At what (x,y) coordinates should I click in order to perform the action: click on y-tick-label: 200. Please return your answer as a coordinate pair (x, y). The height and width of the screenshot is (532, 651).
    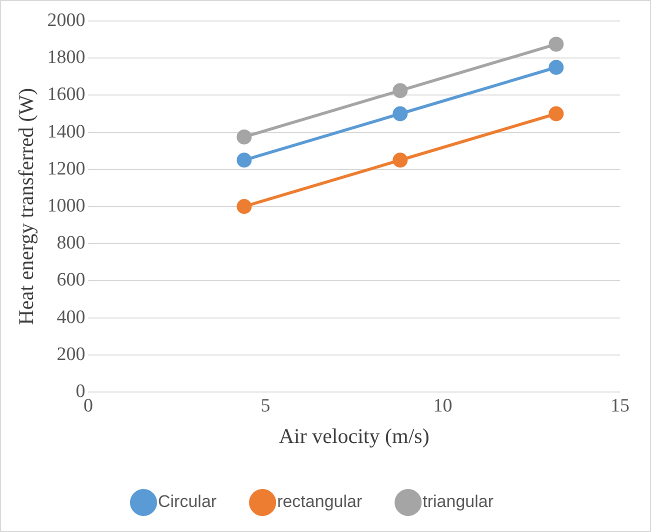
    Looking at the image, I should click on (71, 354).